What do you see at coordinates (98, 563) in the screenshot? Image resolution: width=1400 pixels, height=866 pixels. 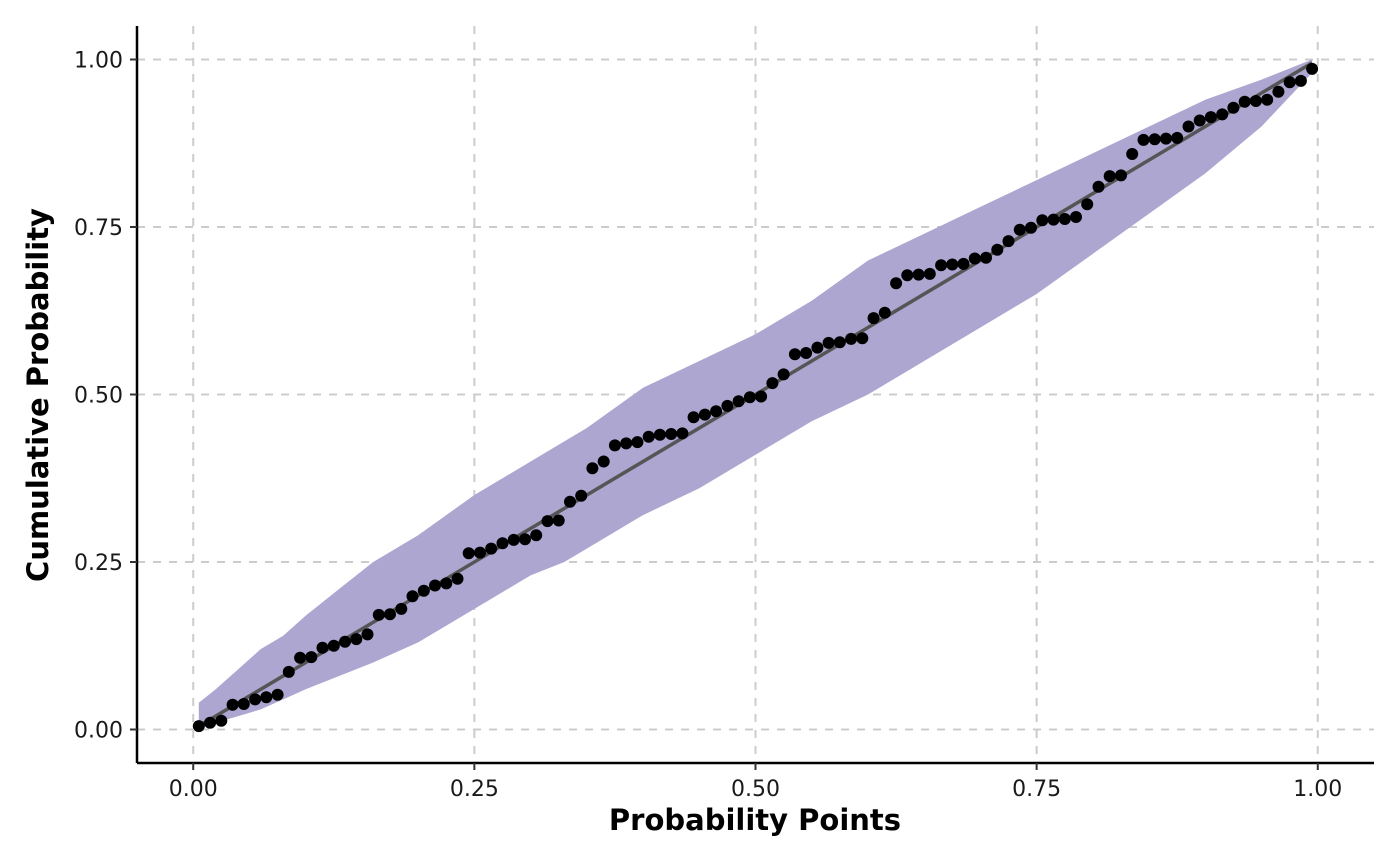 I see `y-tick-label: 0.25` at bounding box center [98, 563].